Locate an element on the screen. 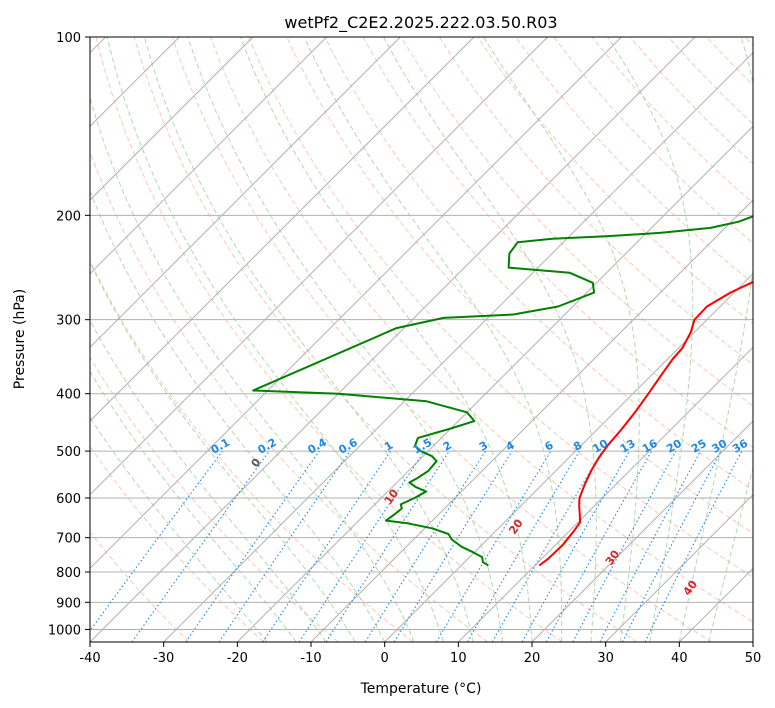 Image resolution: width=775 pixels, height=708 pixels. x-tick-label: 30 is located at coordinates (605, 658).